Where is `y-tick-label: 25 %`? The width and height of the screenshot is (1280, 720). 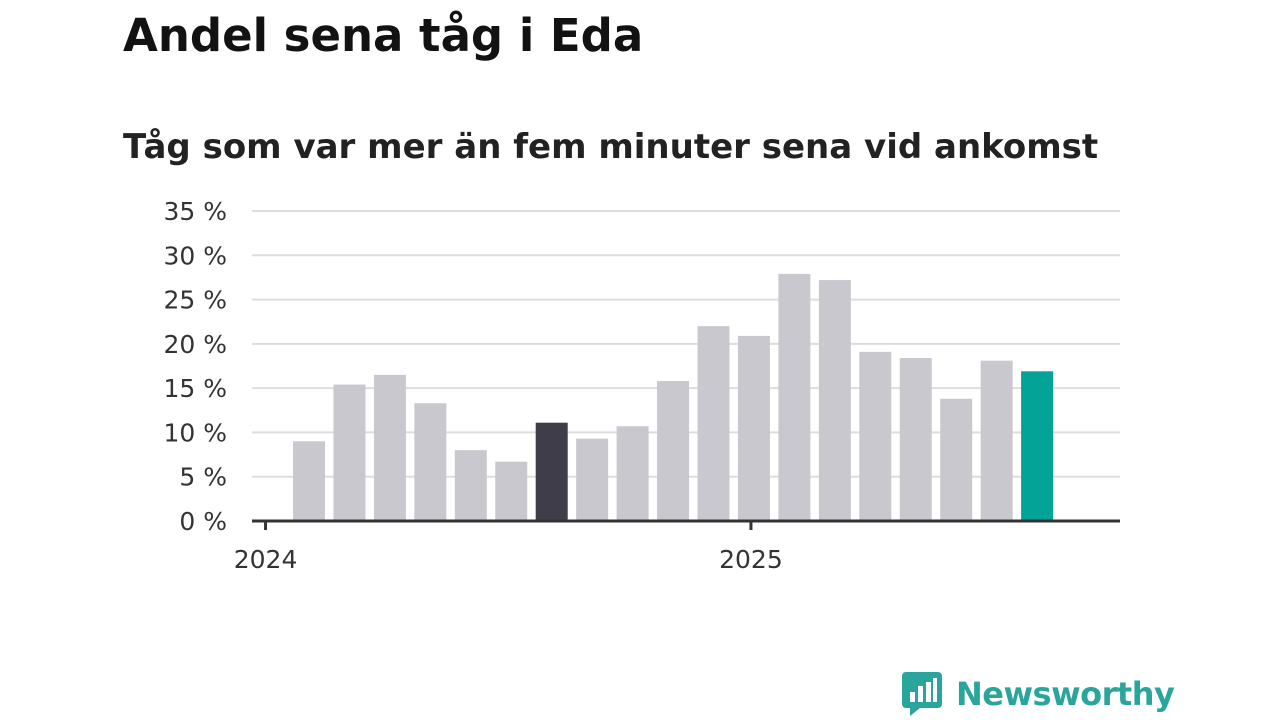
y-tick-label: 25 % is located at coordinates (195, 300).